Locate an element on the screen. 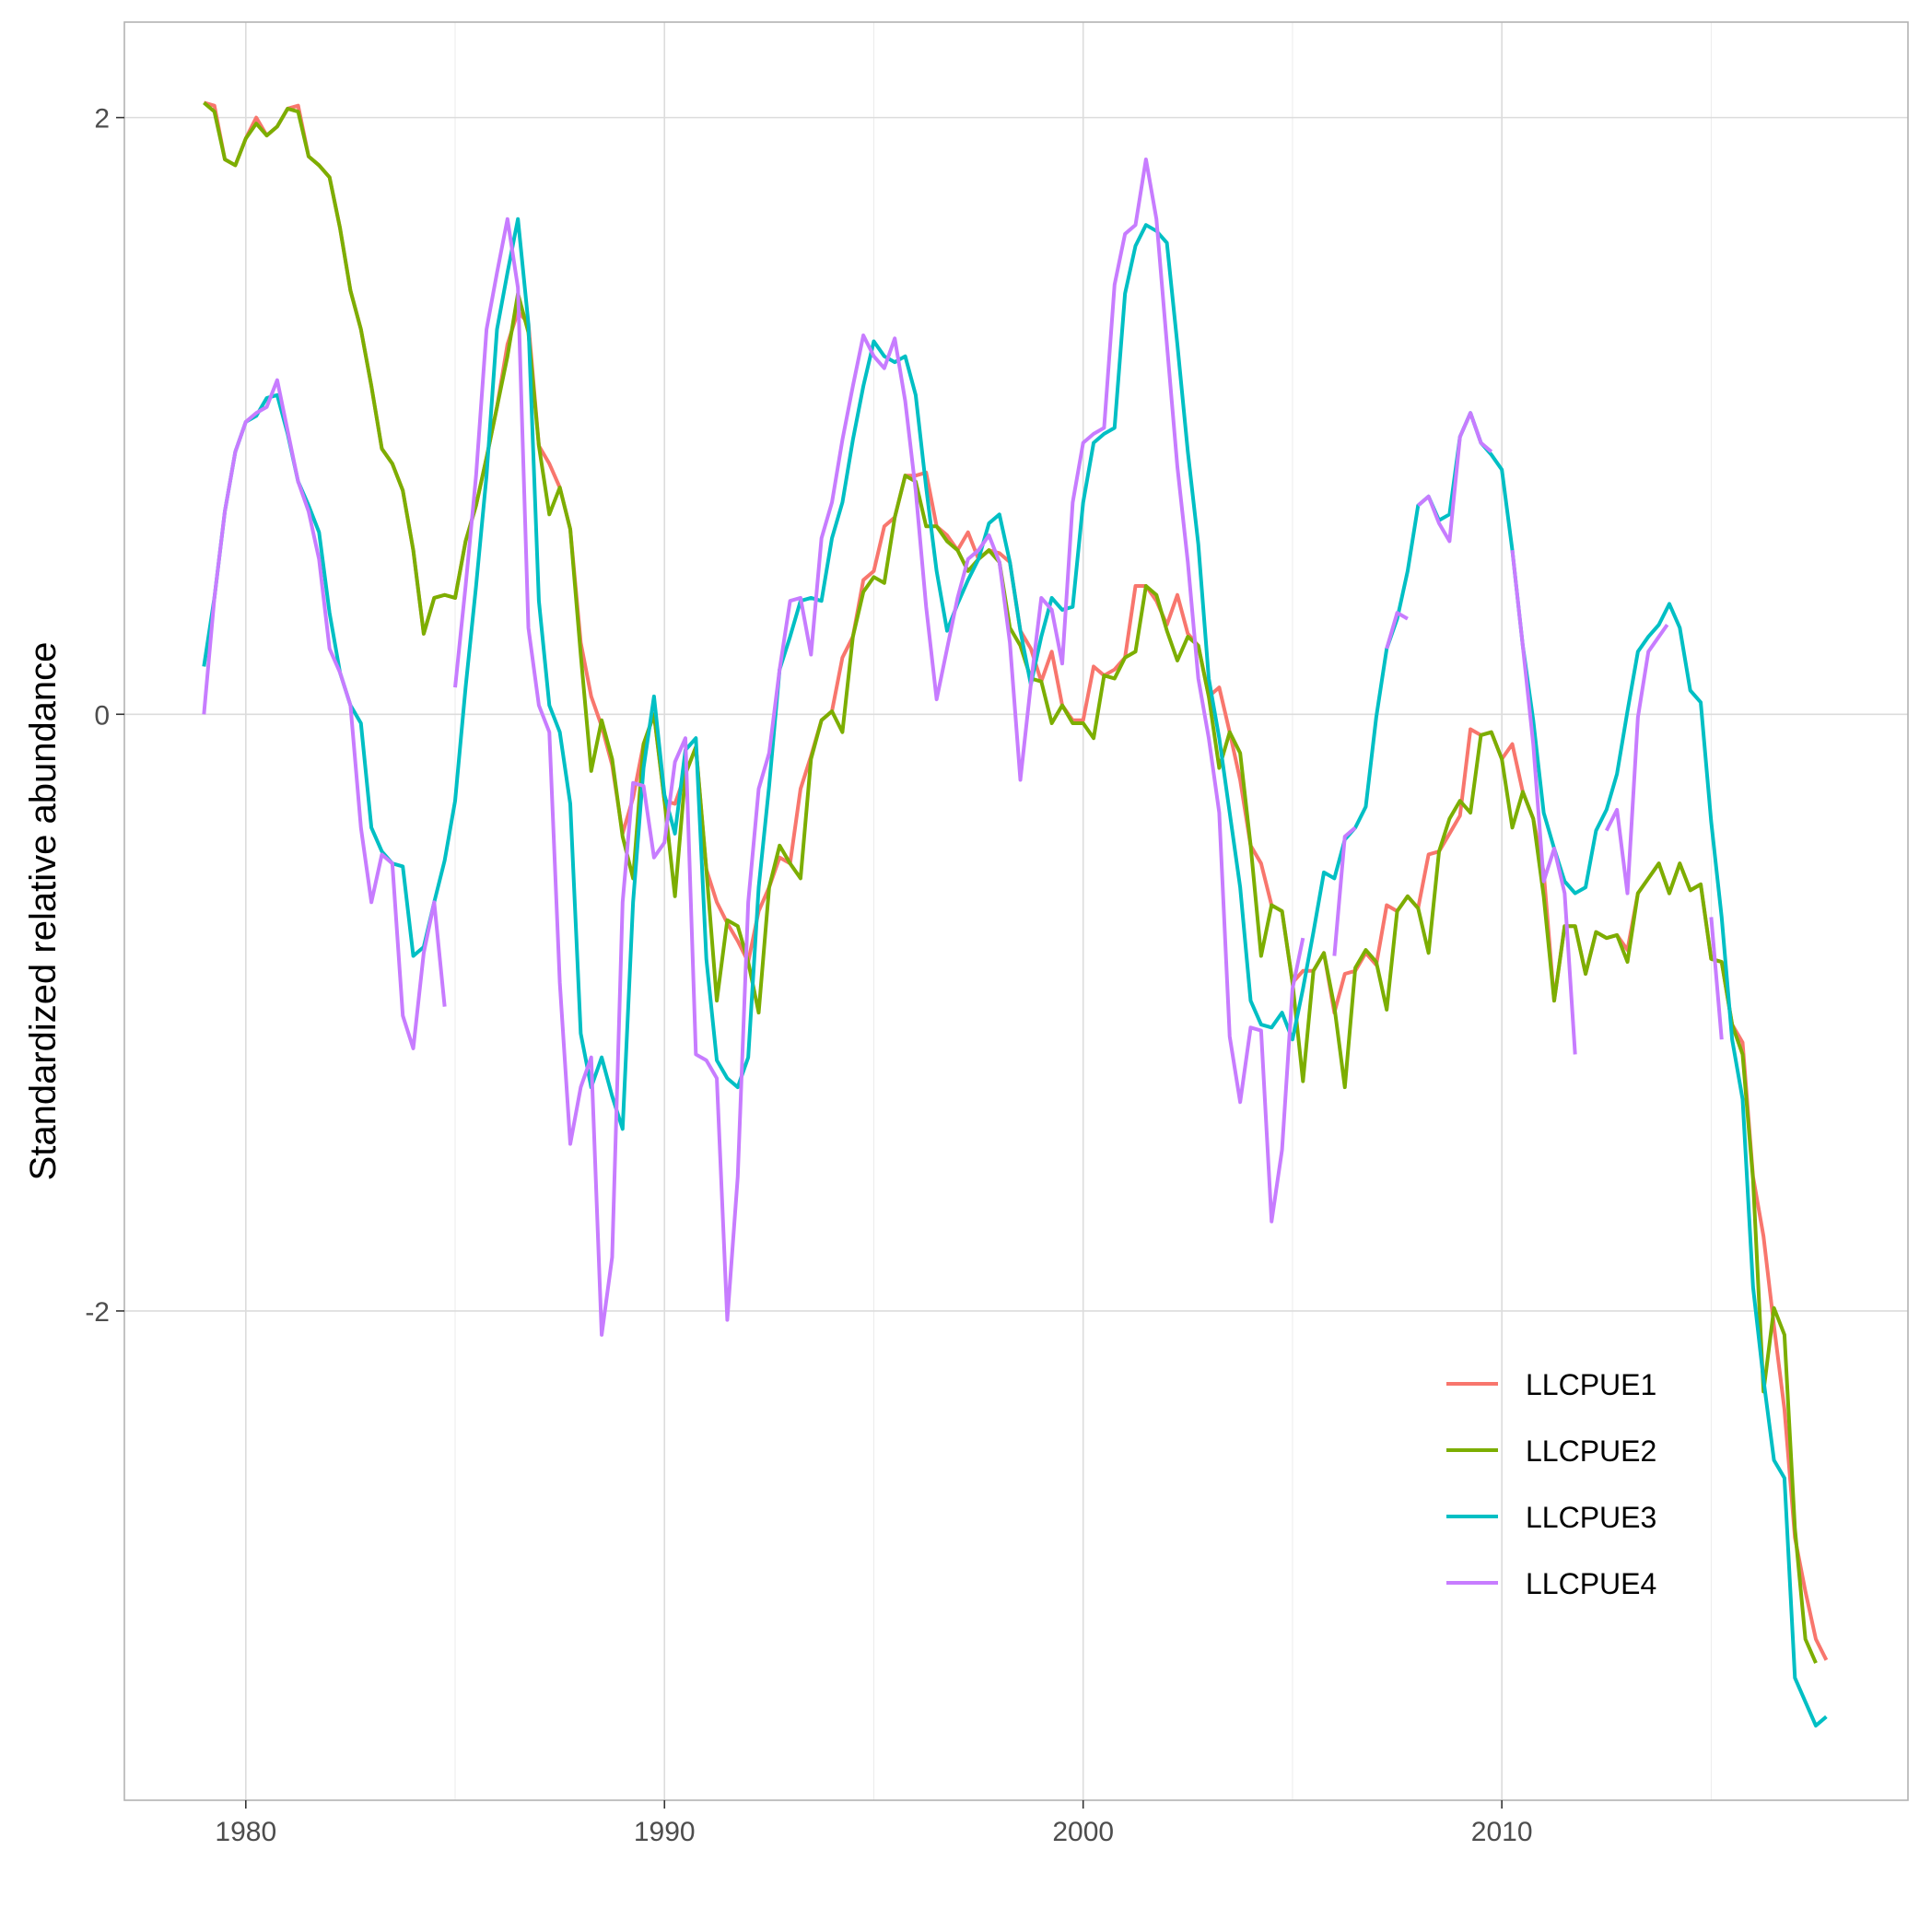 The height and width of the screenshot is (1932, 1931). y-tick-label: -2 is located at coordinates (97, 1312).